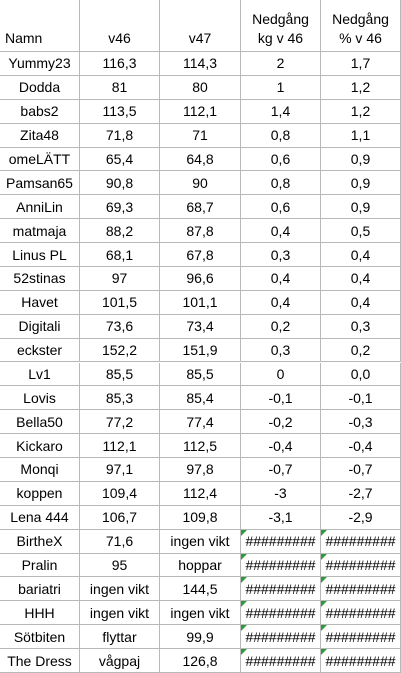 The width and height of the screenshot is (401, 673). Describe the element at coordinates (39, 206) in the screenshot. I see `cell-text: AnniLin` at that location.